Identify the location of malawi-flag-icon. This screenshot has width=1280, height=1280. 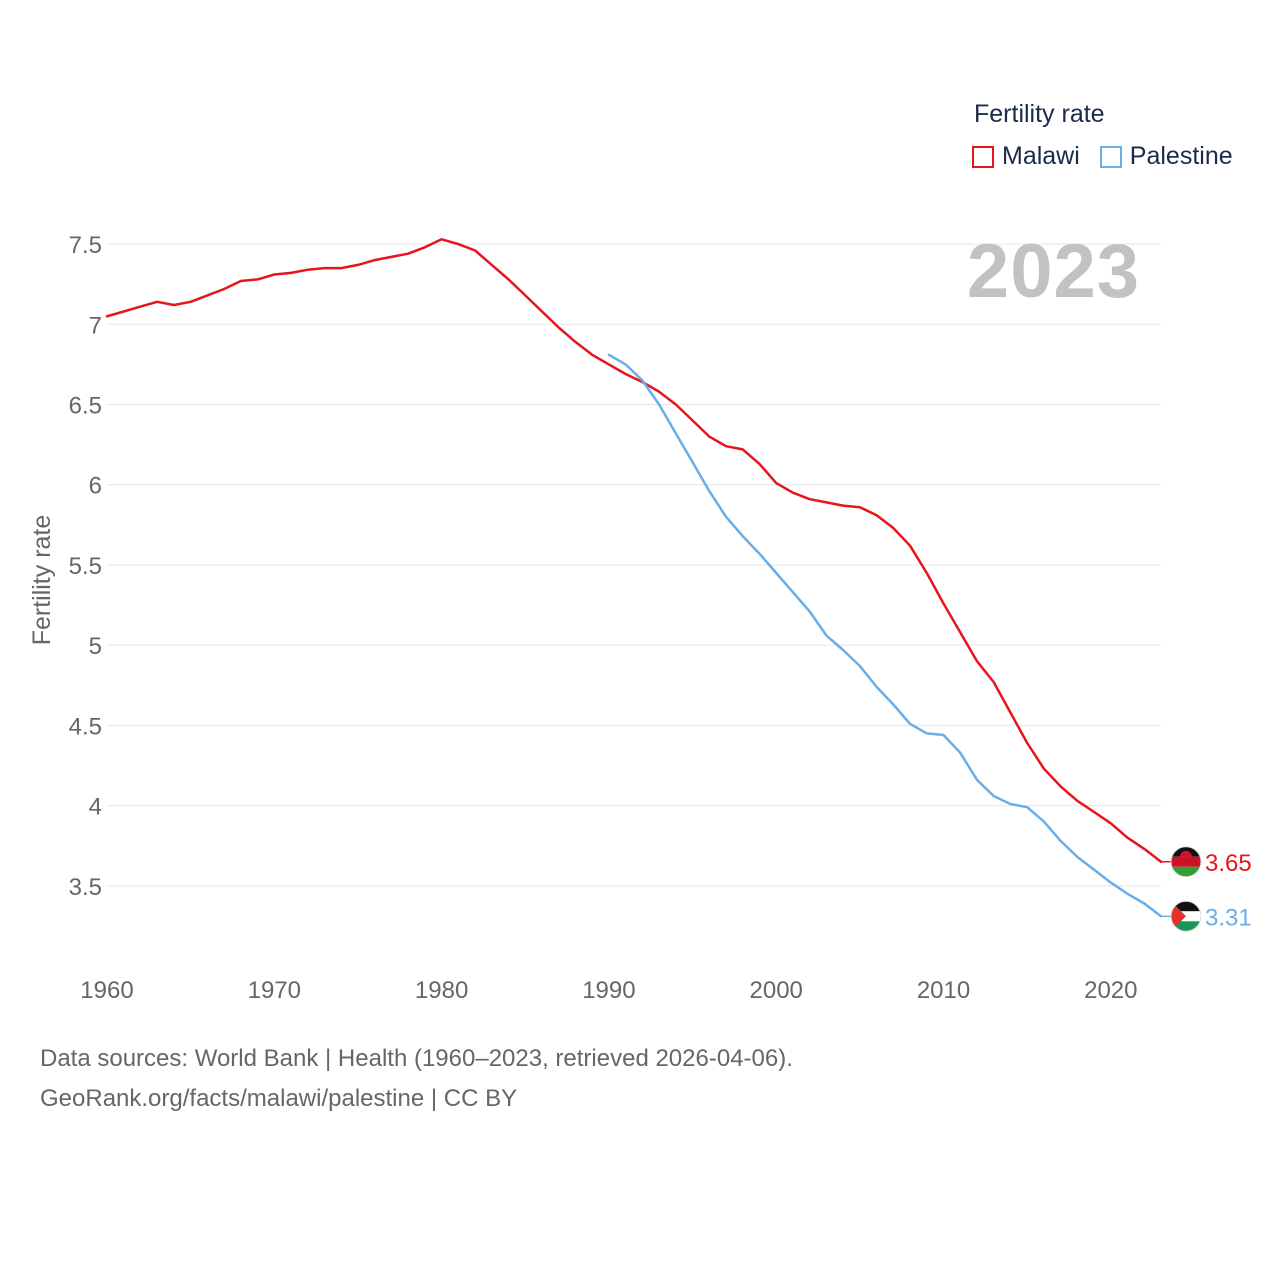
(1186, 862).